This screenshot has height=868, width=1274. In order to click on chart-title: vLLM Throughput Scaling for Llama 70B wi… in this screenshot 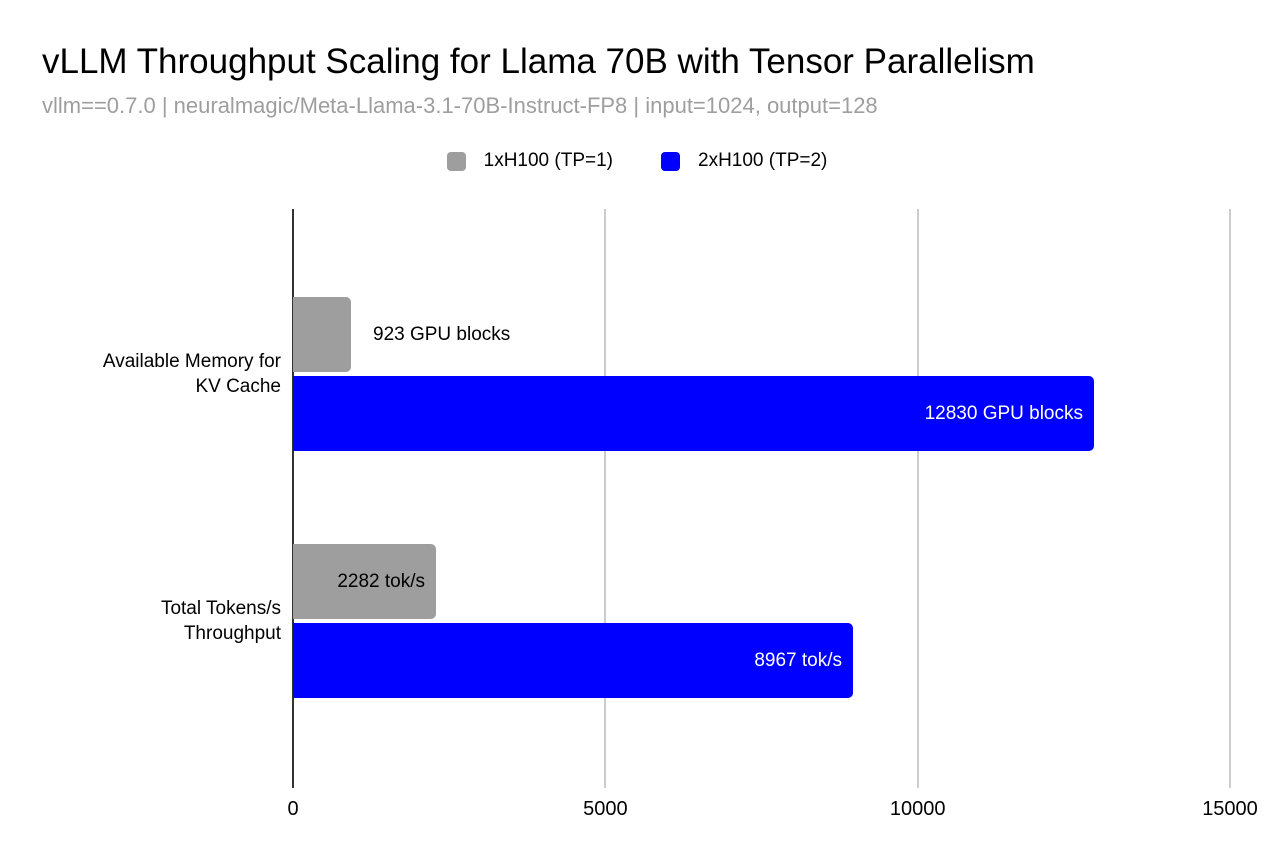, I will do `click(538, 61)`.